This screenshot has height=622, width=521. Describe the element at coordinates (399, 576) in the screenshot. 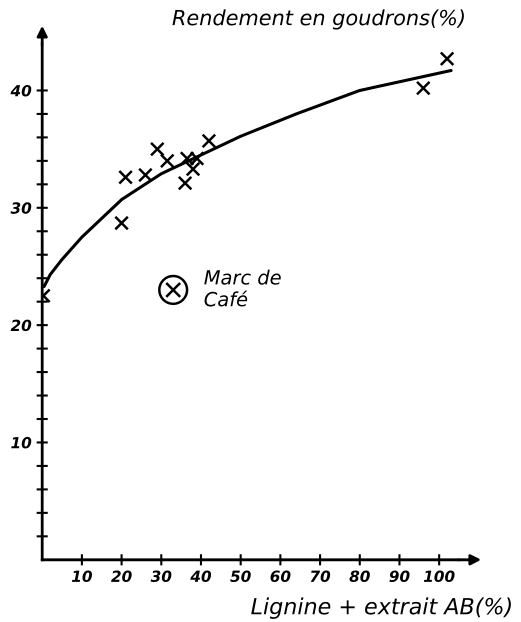

I see `x-tick-label: 90` at that location.